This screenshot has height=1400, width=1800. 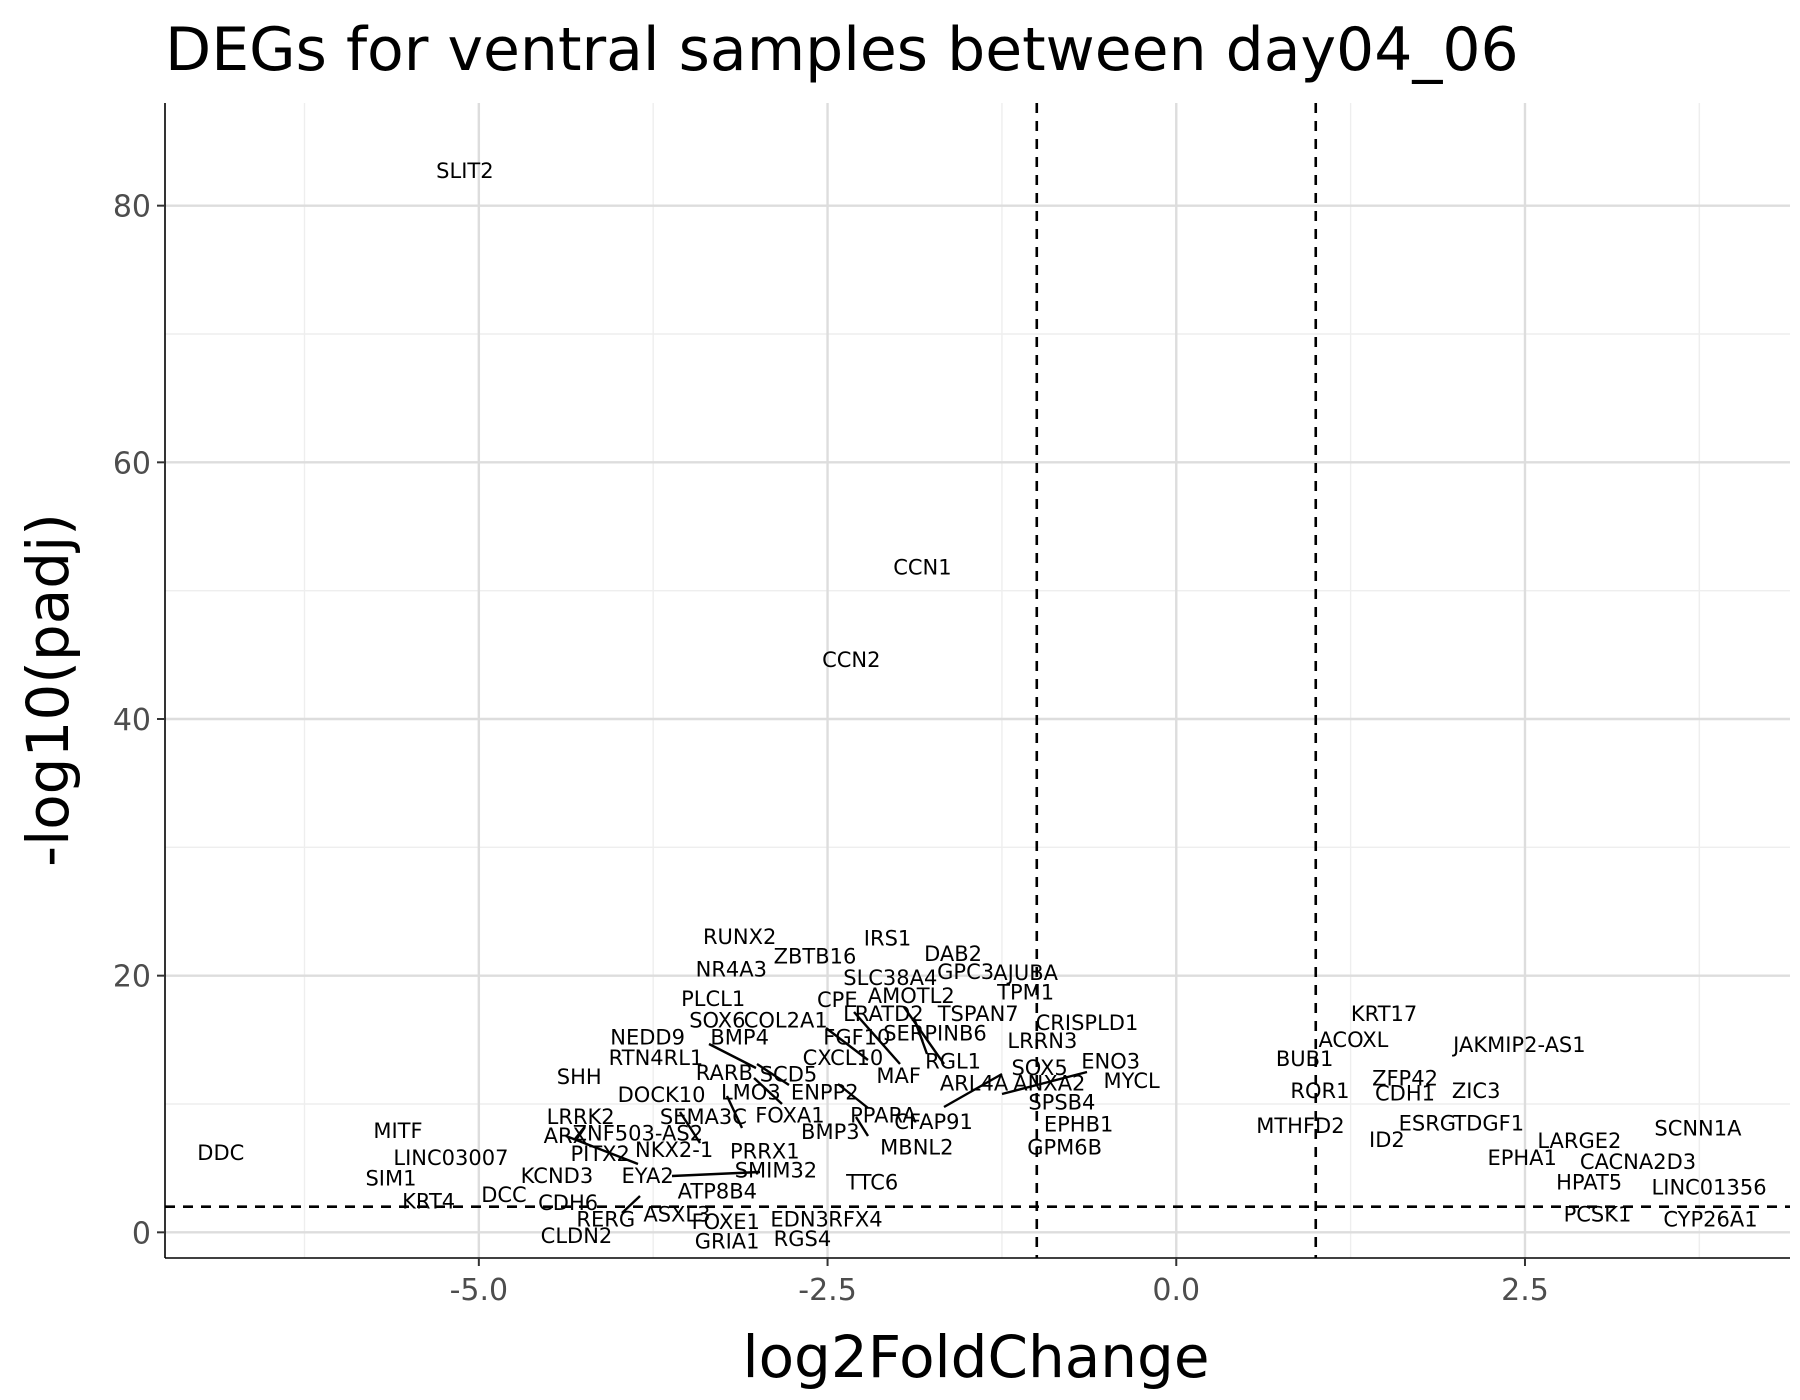 I want to click on gene-label-rtn4rl1: RTN4RL1, so click(x=656, y=1058).